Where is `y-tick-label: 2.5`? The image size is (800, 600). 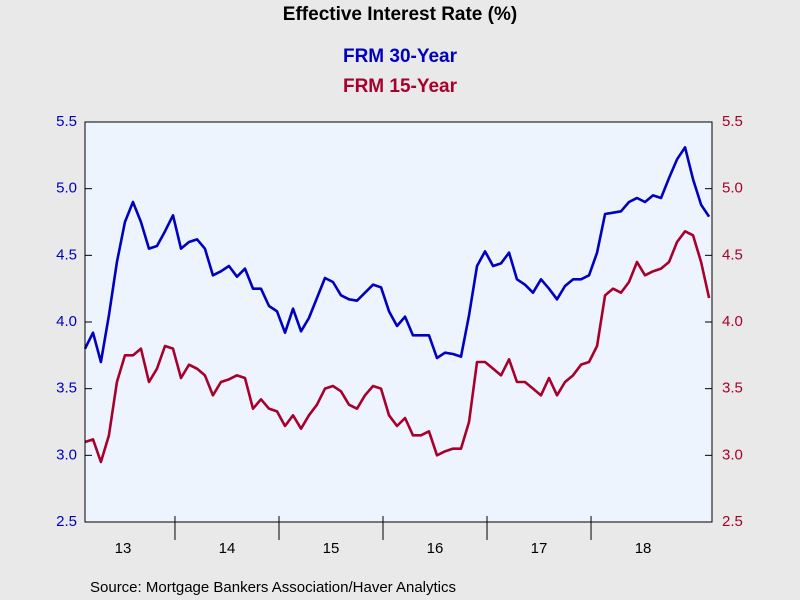 y-tick-label: 2.5 is located at coordinates (66, 521).